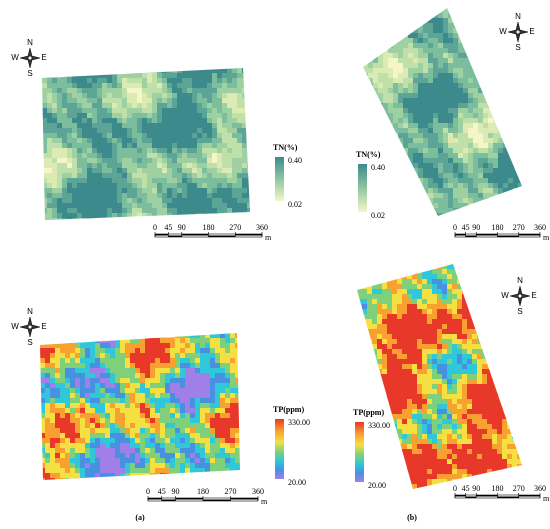 The width and height of the screenshot is (550, 529). Describe the element at coordinates (15, 326) in the screenshot. I see `compass-w: W` at that location.